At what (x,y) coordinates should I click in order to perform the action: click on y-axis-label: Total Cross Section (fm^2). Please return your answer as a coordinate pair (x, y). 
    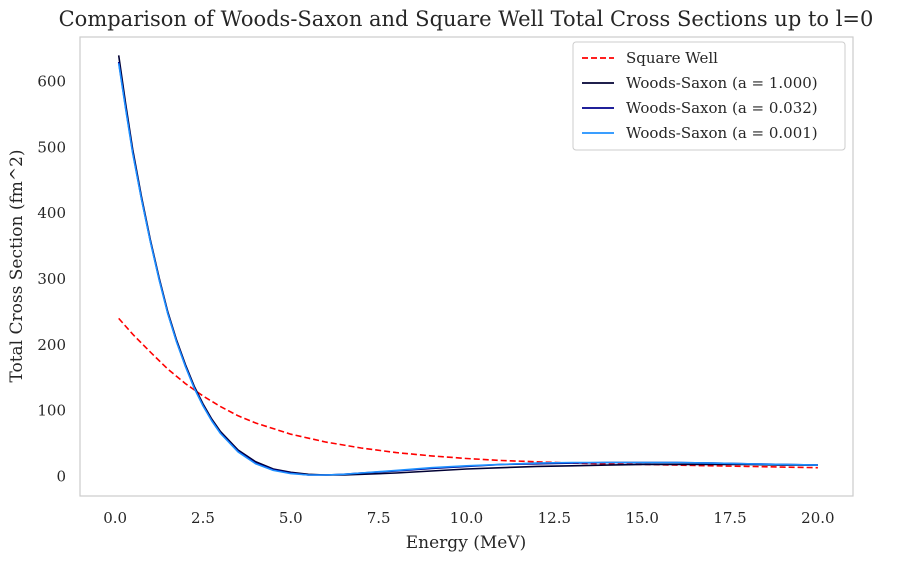
    Looking at the image, I should click on (17, 265).